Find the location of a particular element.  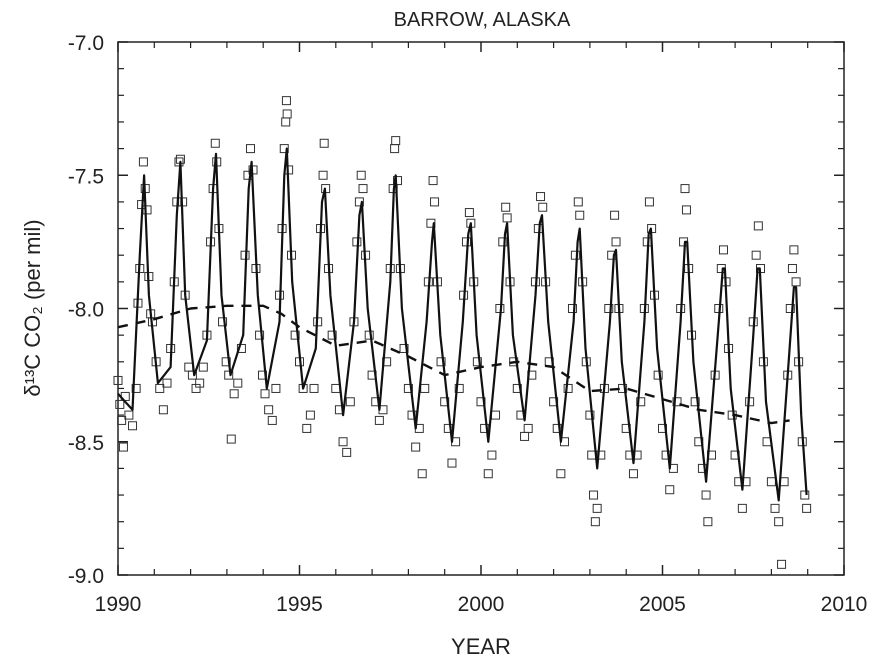

y-axis-title: δ¹³C CO₂ (per mil) is located at coordinates (32, 307).